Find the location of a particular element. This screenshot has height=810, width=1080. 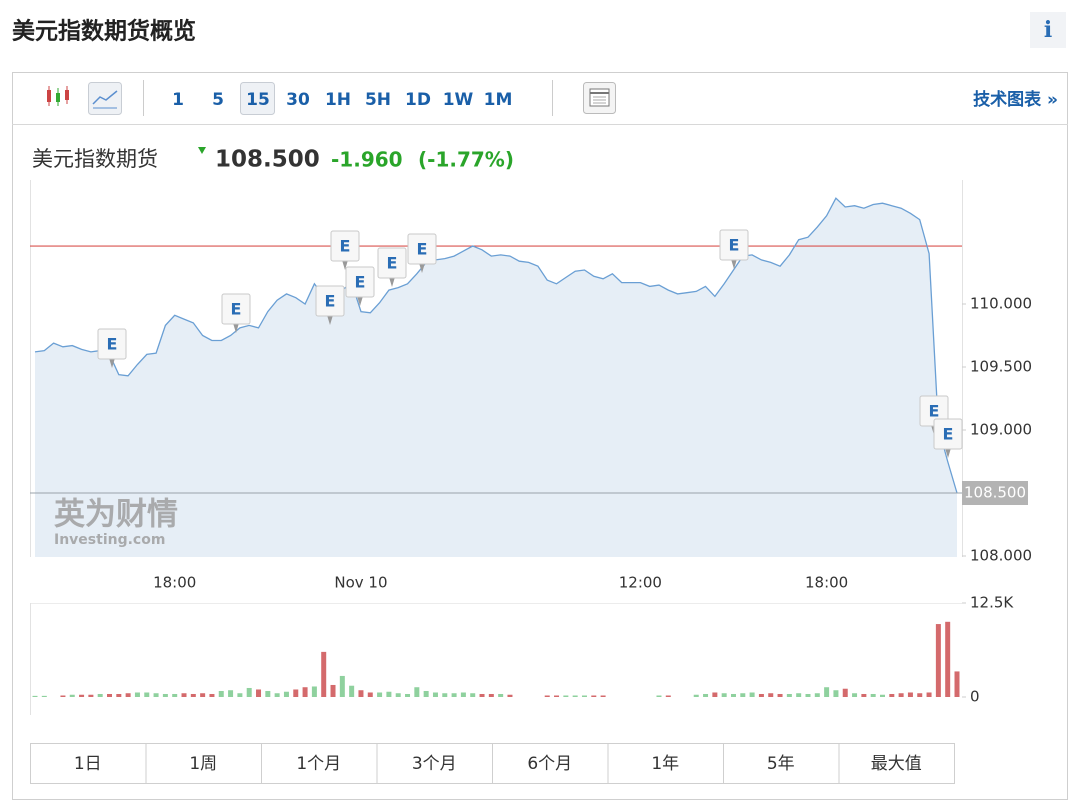

interval-button: 15 is located at coordinates (258, 100).